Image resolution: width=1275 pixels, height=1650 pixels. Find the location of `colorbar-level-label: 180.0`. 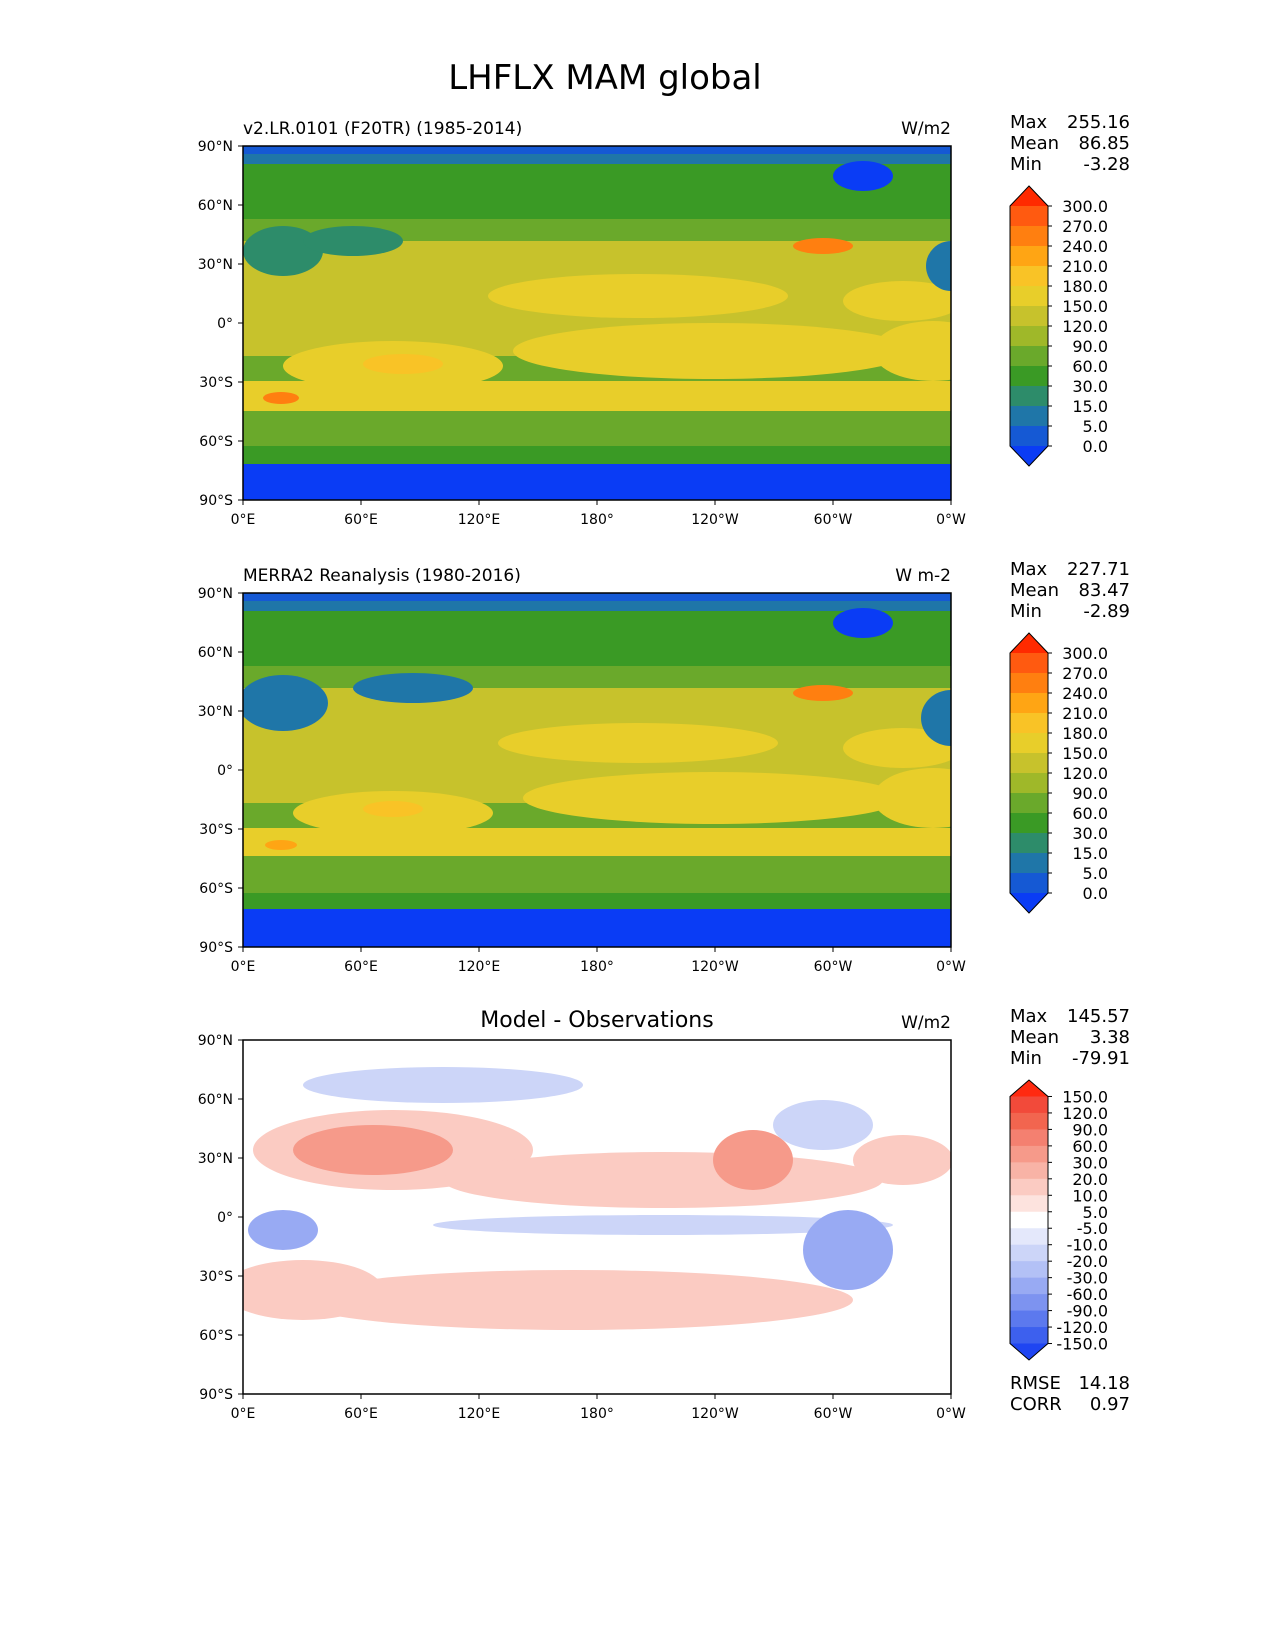

colorbar-level-label: 180.0 is located at coordinates (1085, 286).